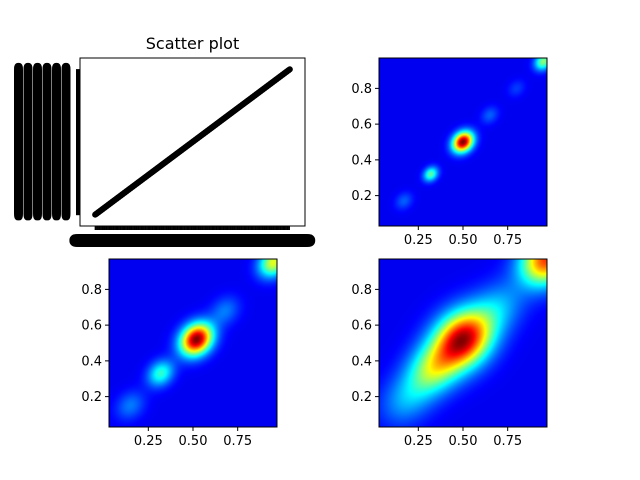 This screenshot has width=640, height=480. Describe the element at coordinates (193, 343) in the screenshot. I see `heatmap-image-bottom-left` at that location.